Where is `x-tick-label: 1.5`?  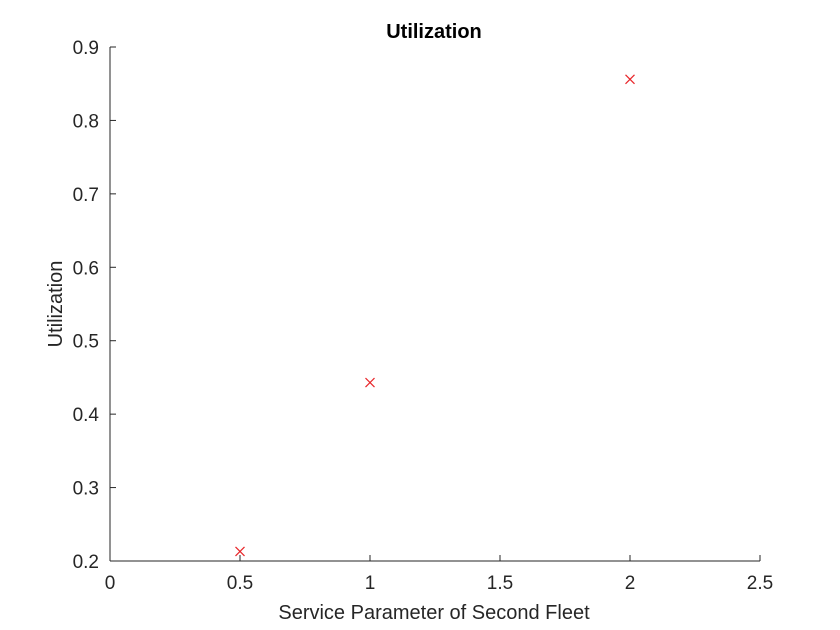 x-tick-label: 1.5 is located at coordinates (500, 583).